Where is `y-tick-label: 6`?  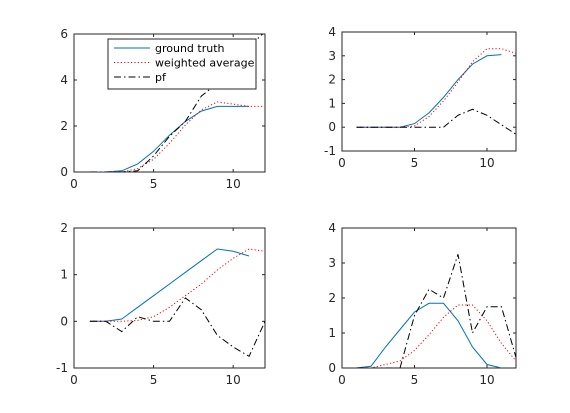
y-tick-label: 6 is located at coordinates (64, 34).